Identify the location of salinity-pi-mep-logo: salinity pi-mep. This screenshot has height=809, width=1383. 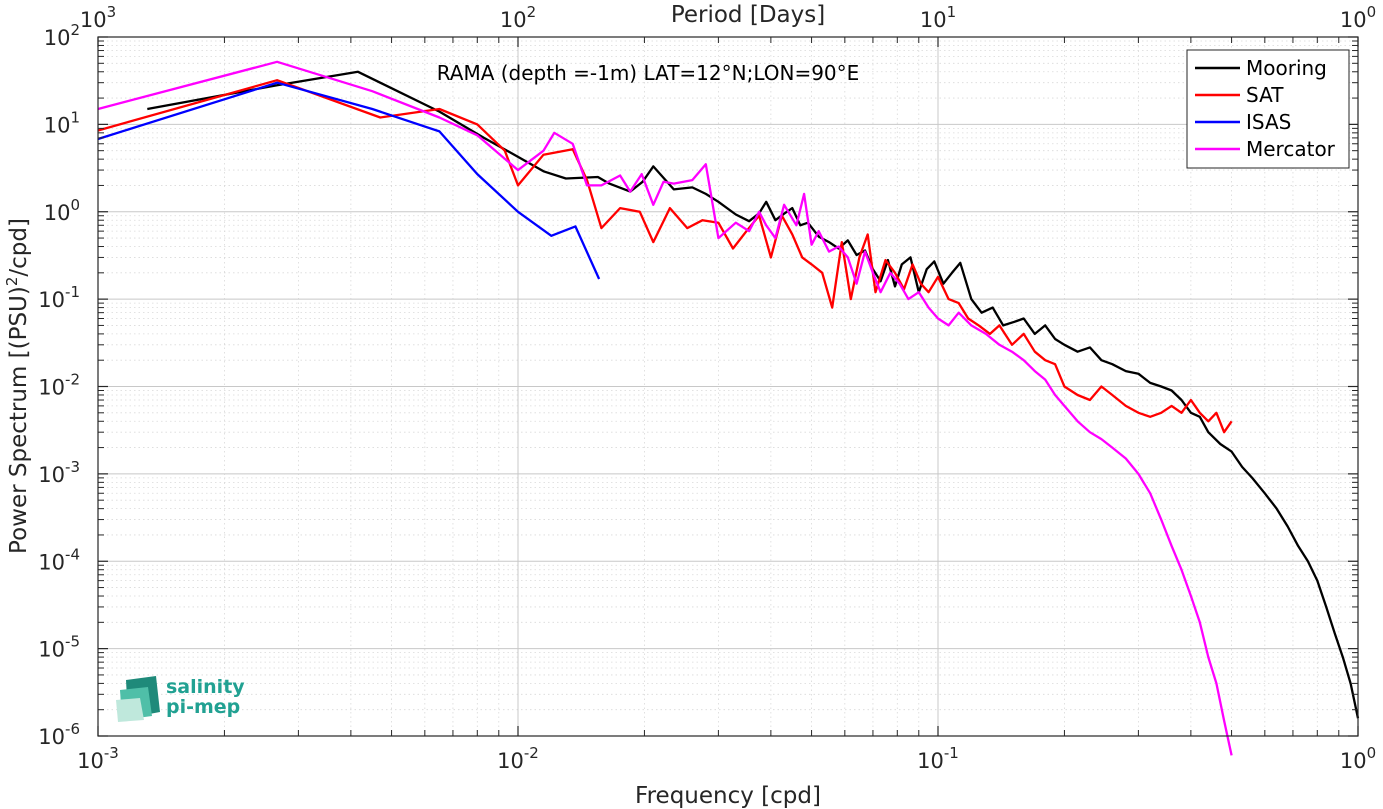
(180, 699).